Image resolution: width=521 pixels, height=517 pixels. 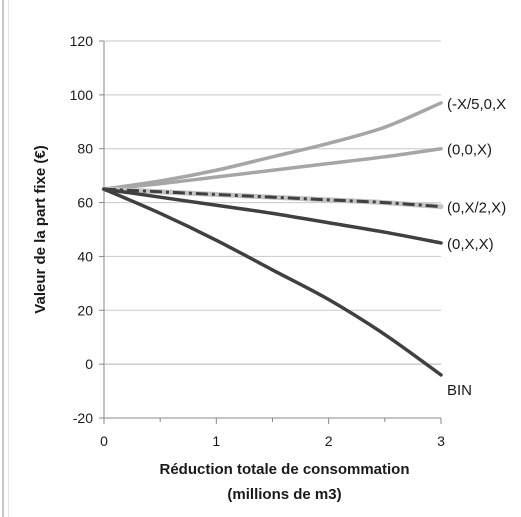 I want to click on x-tick-label: 3, so click(x=441, y=441).